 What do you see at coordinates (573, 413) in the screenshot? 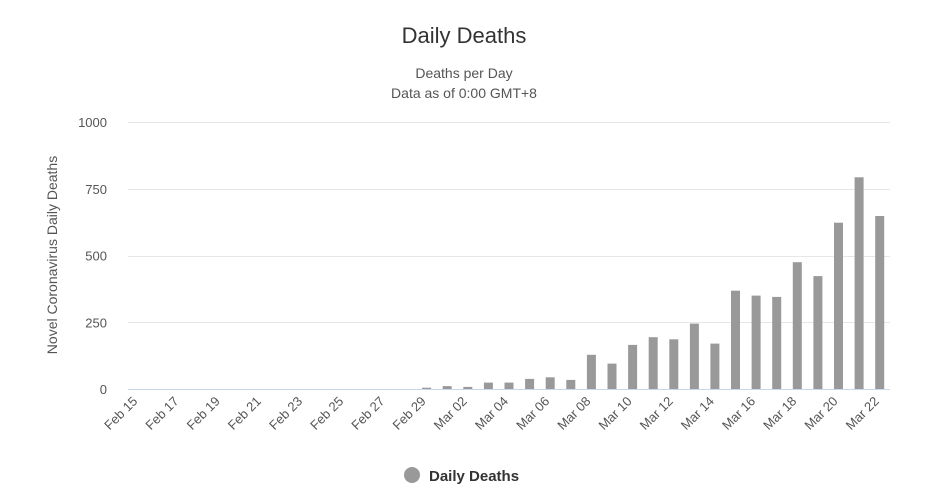
I see `x-tick-label: Mar 08` at bounding box center [573, 413].